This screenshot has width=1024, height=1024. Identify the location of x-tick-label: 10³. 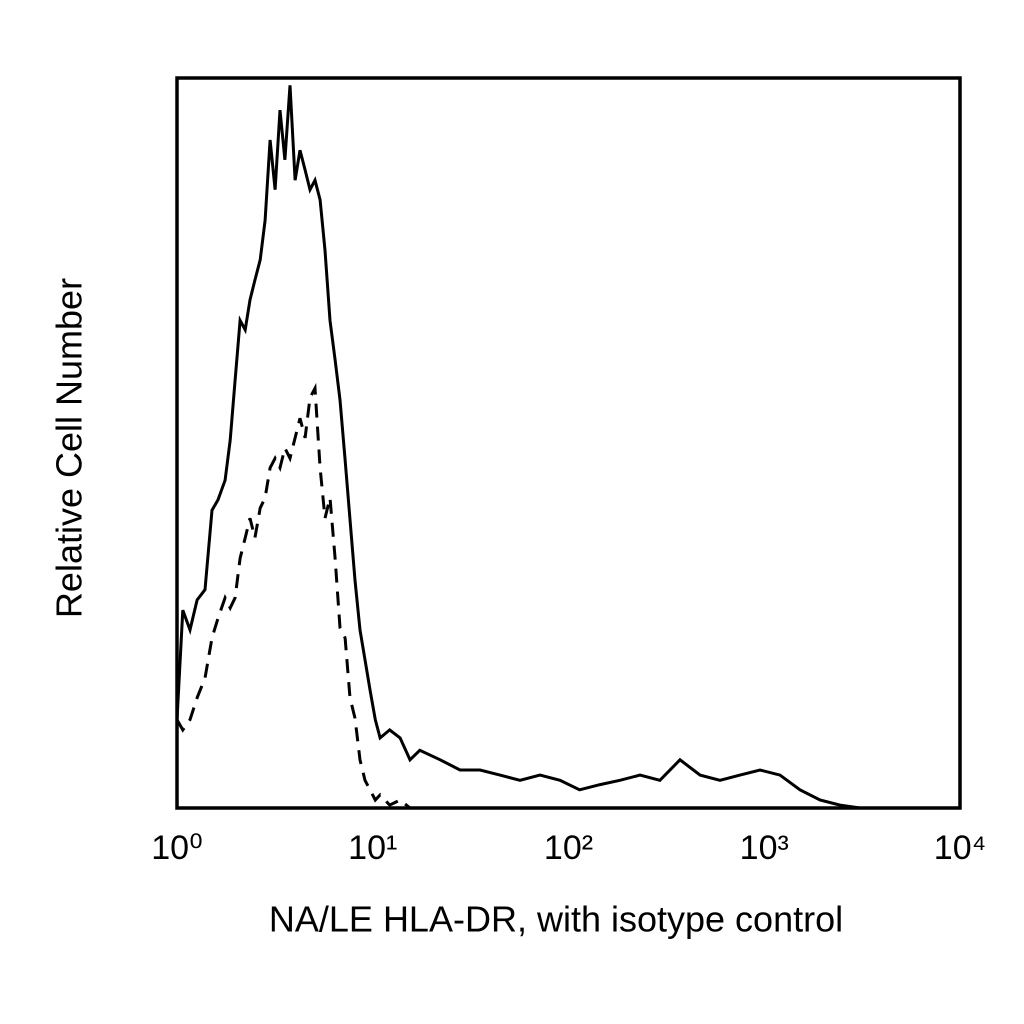
(764, 848).